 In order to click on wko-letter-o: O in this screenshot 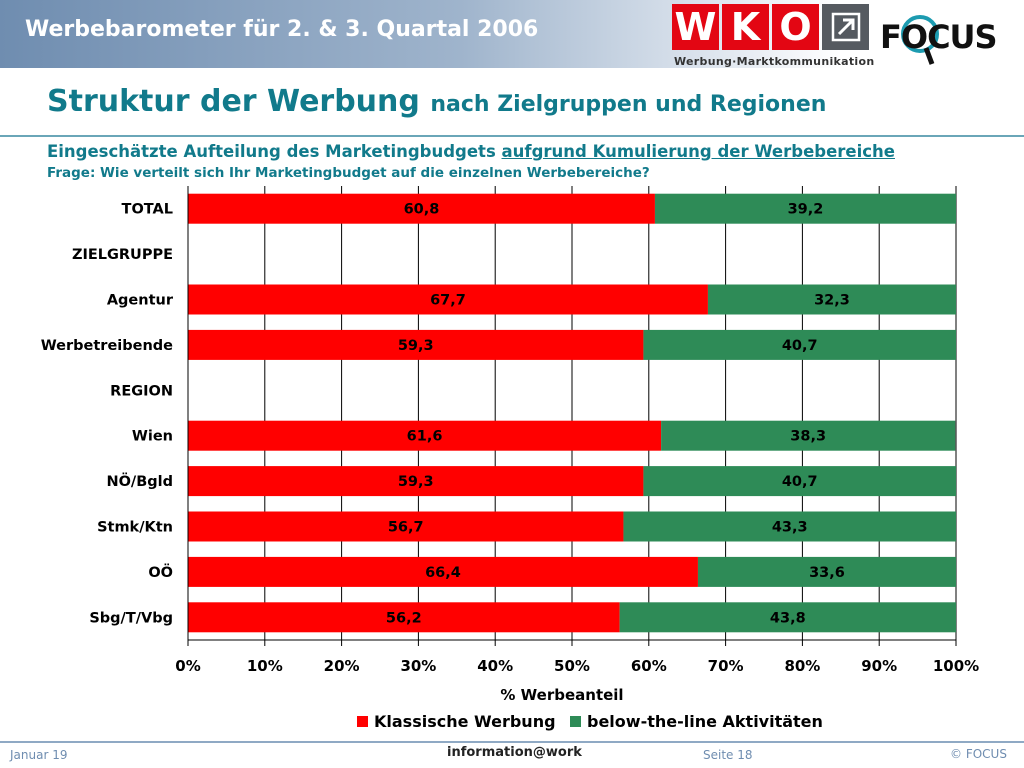, I will do `click(795, 27)`.